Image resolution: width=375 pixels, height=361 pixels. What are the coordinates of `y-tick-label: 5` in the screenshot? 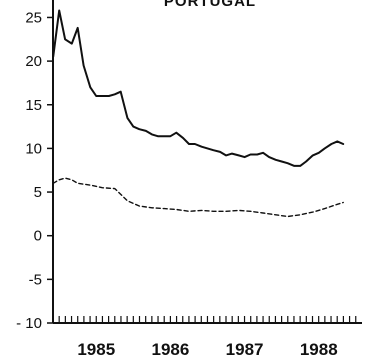 It's located at (38, 192).